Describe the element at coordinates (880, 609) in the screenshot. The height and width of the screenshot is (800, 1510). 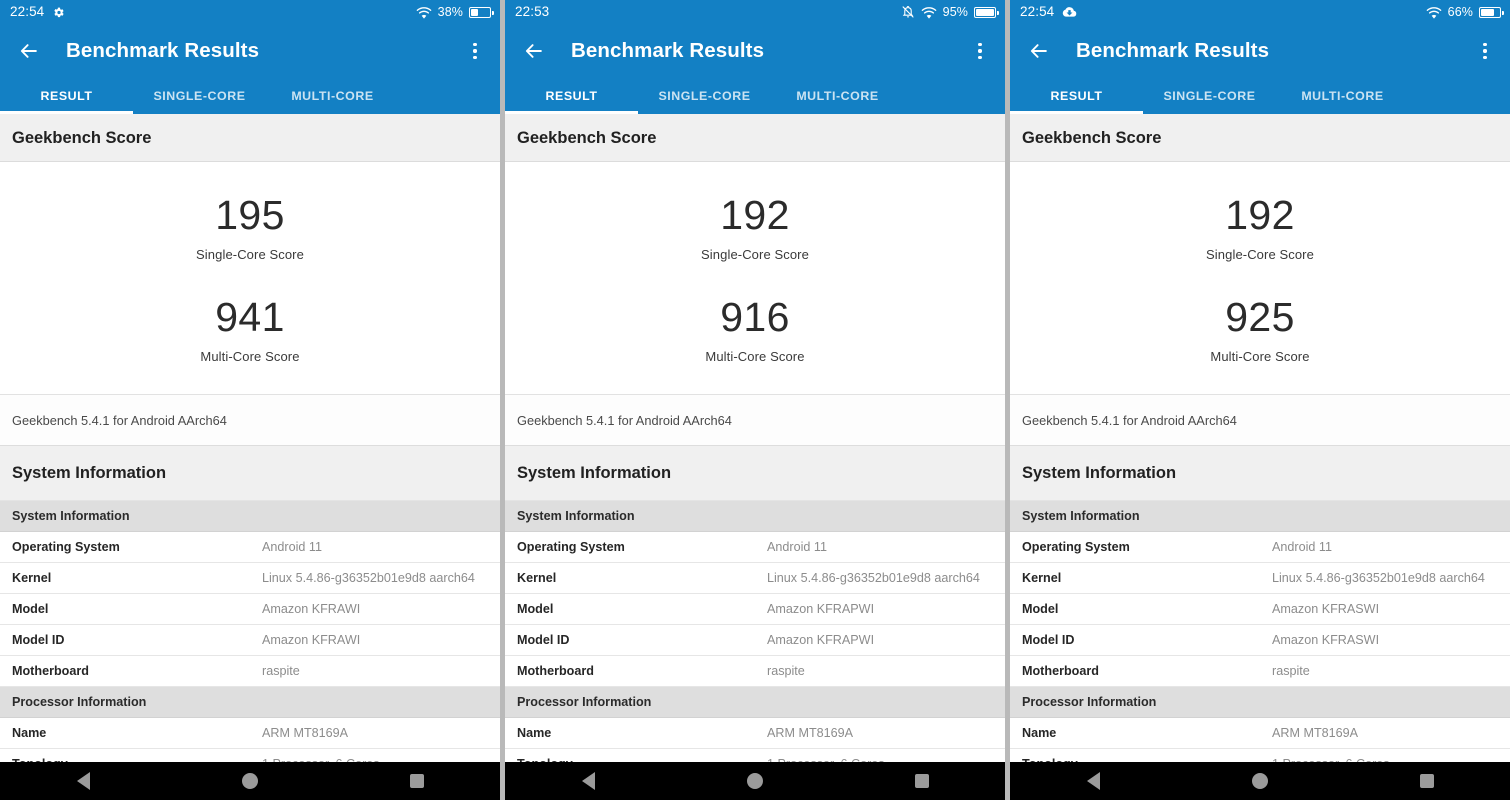
I see `table-cell-value: Amazon KFRAPWI` at that location.